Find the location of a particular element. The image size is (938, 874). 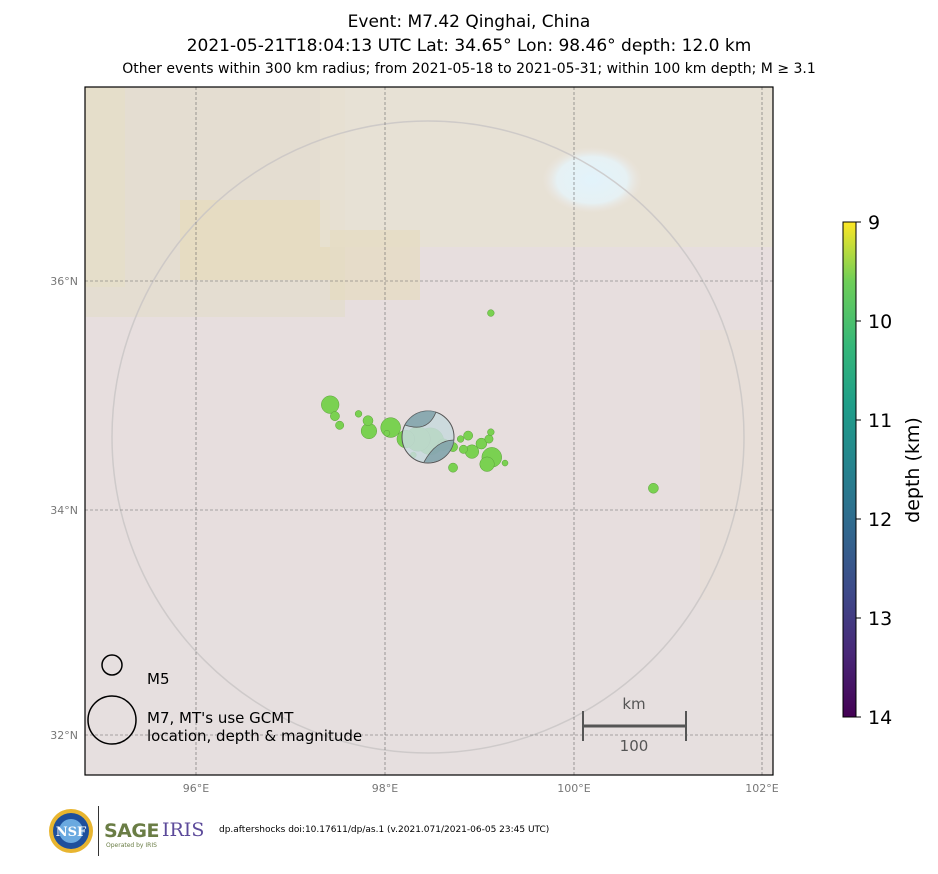

legend-small-circle-icon is located at coordinates (112, 665).